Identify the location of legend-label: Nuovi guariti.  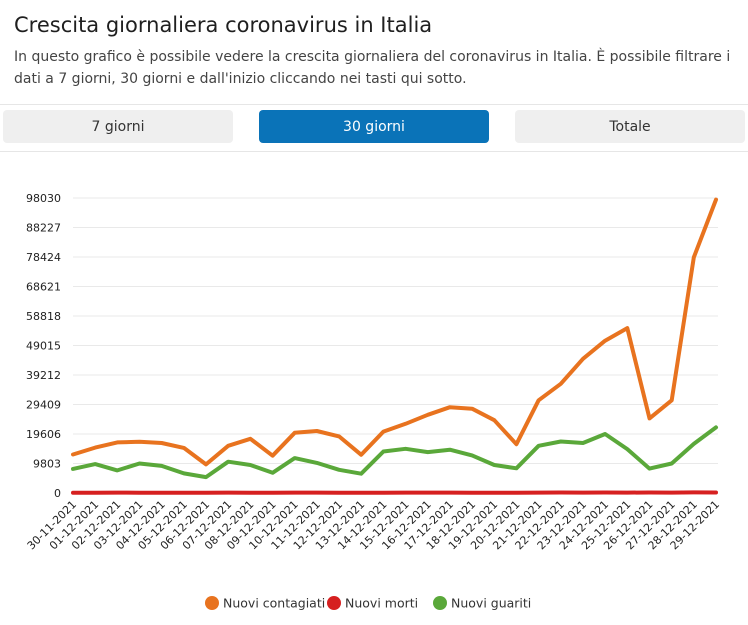
(491, 603).